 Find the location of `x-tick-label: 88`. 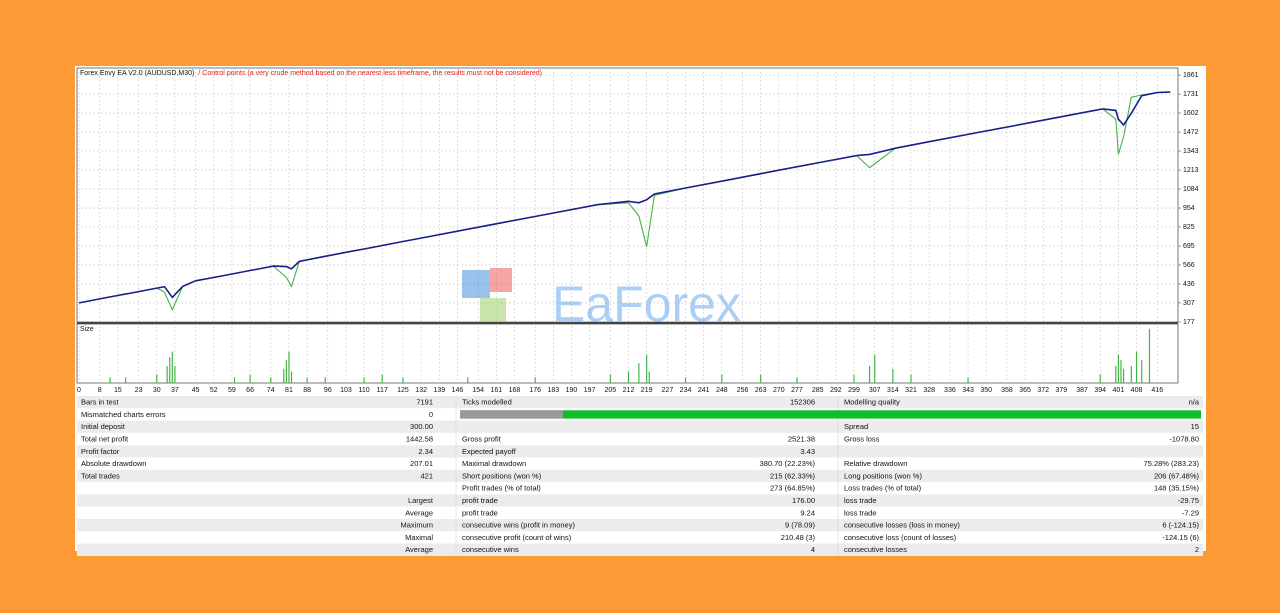

x-tick-label: 88 is located at coordinates (307, 390).